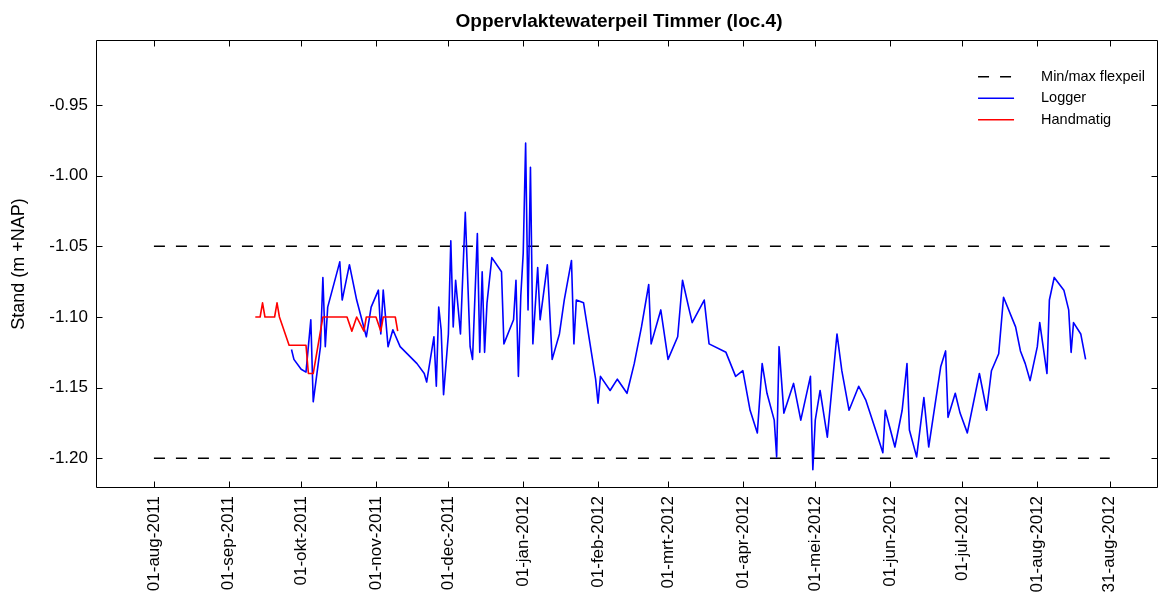 The image size is (1158, 596). What do you see at coordinates (1109, 544) in the screenshot?
I see `x-tick-label: 31-aug-2012` at bounding box center [1109, 544].